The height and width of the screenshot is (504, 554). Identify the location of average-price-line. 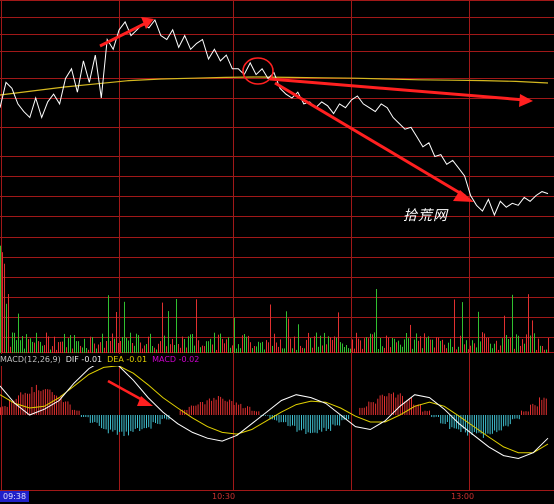
(274, 86).